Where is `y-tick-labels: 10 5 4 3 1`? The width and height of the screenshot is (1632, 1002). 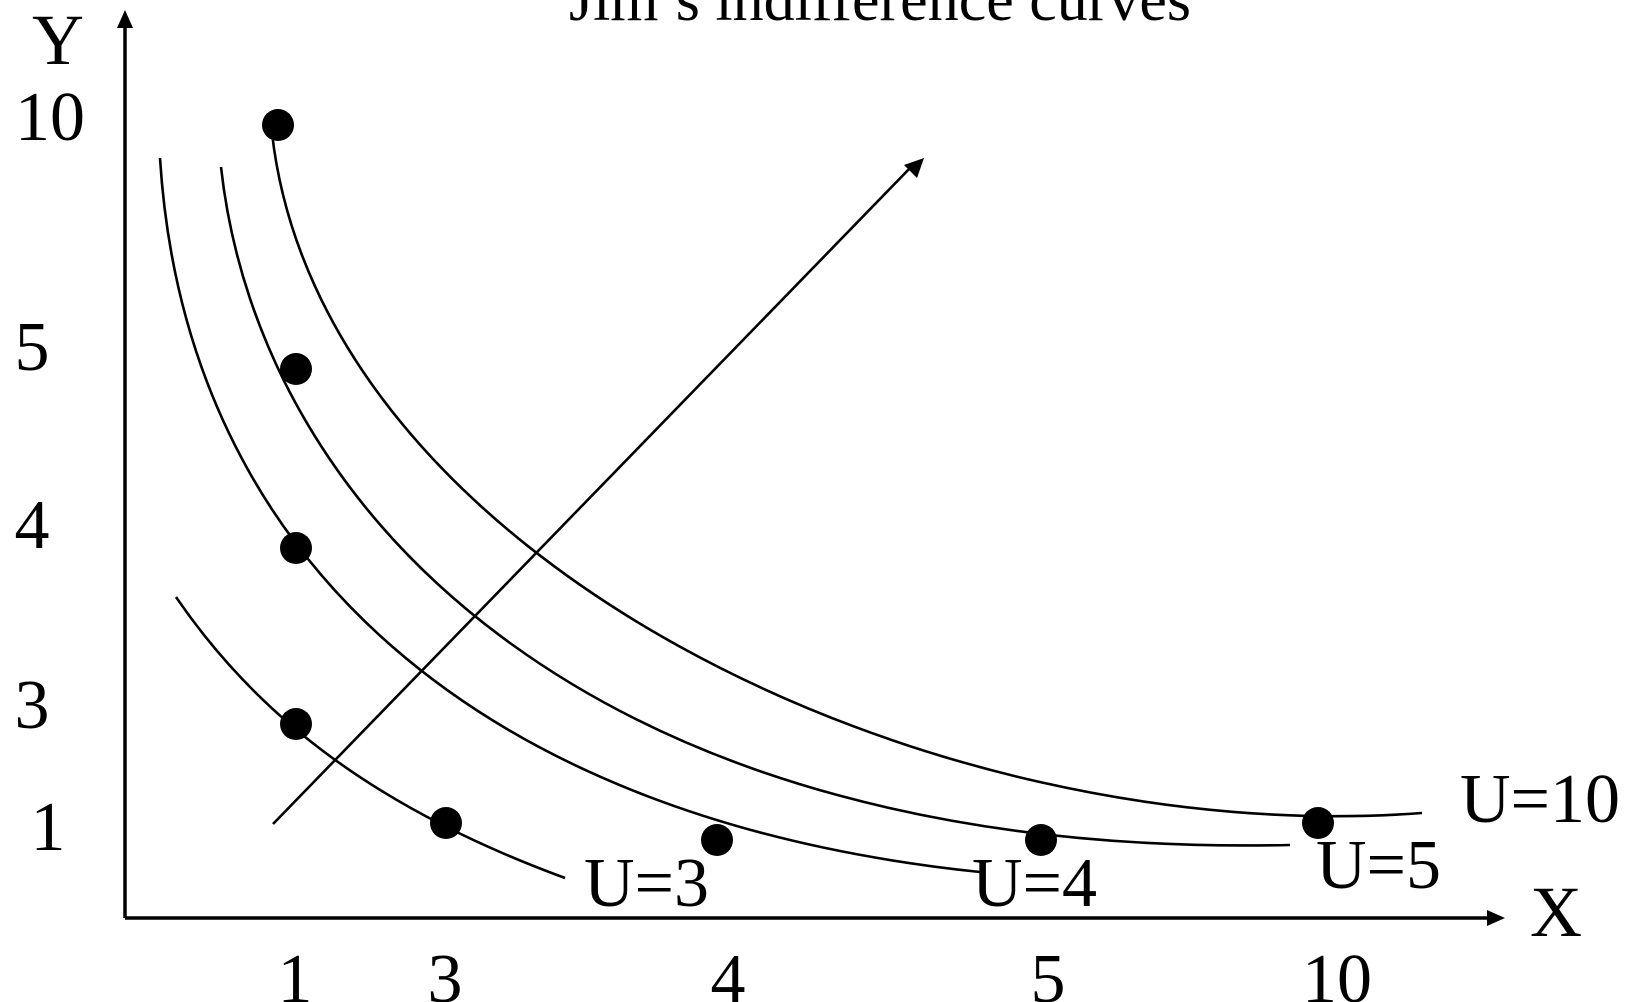 y-tick-labels: 10 5 4 3 1 is located at coordinates (50, 472).